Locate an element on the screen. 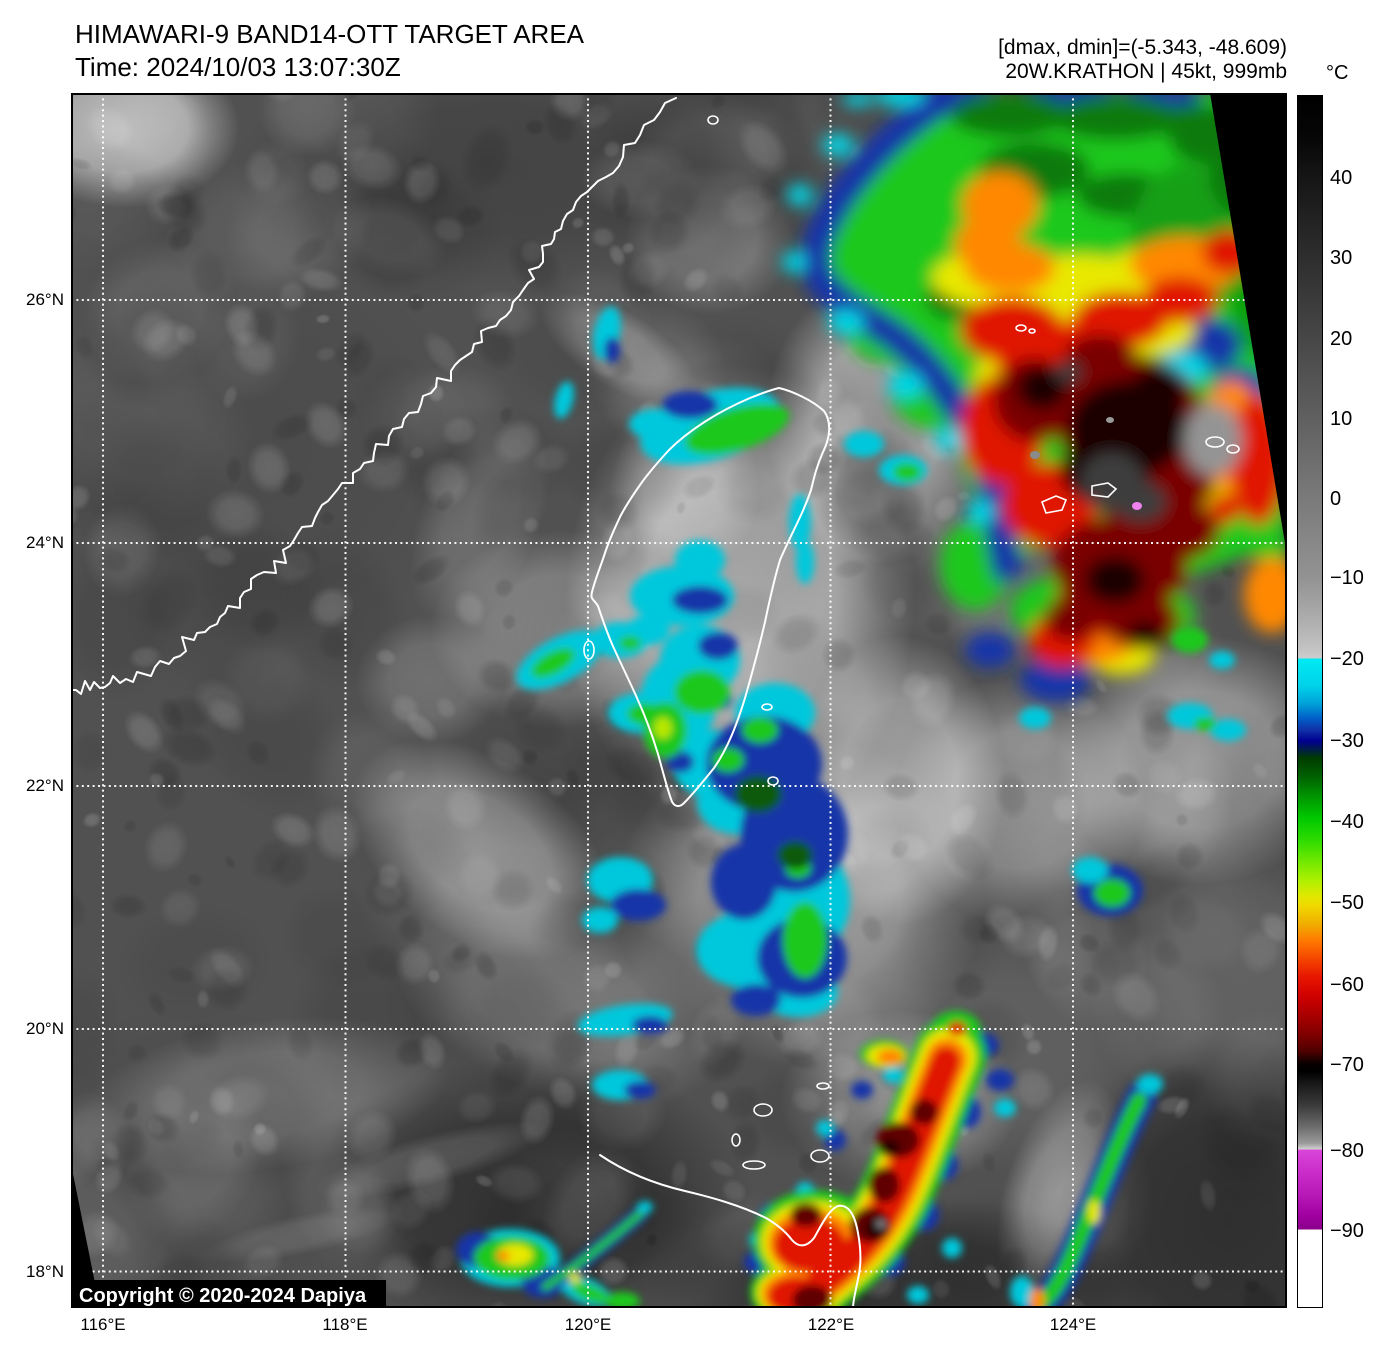 This screenshot has width=1390, height=1359. svg-text: Copyright © 2020-2024 Dapiya is located at coordinates (223, 1296).